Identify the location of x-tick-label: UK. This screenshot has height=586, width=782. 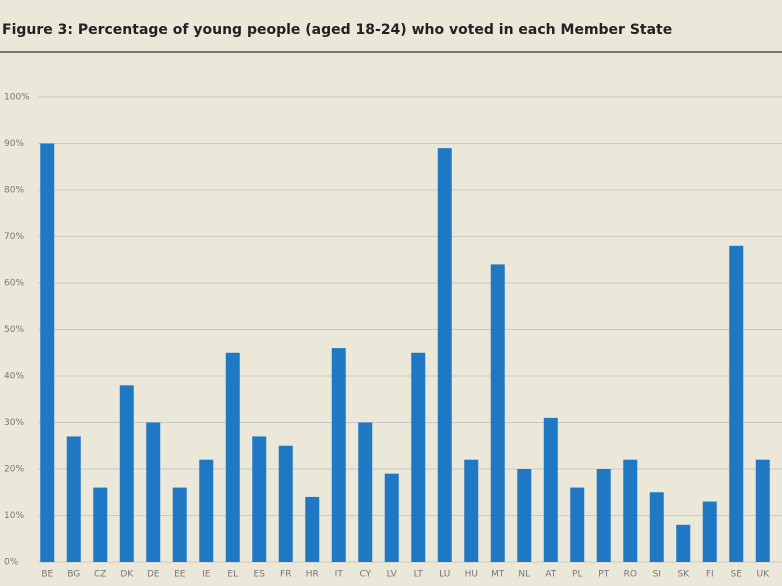
(764, 575).